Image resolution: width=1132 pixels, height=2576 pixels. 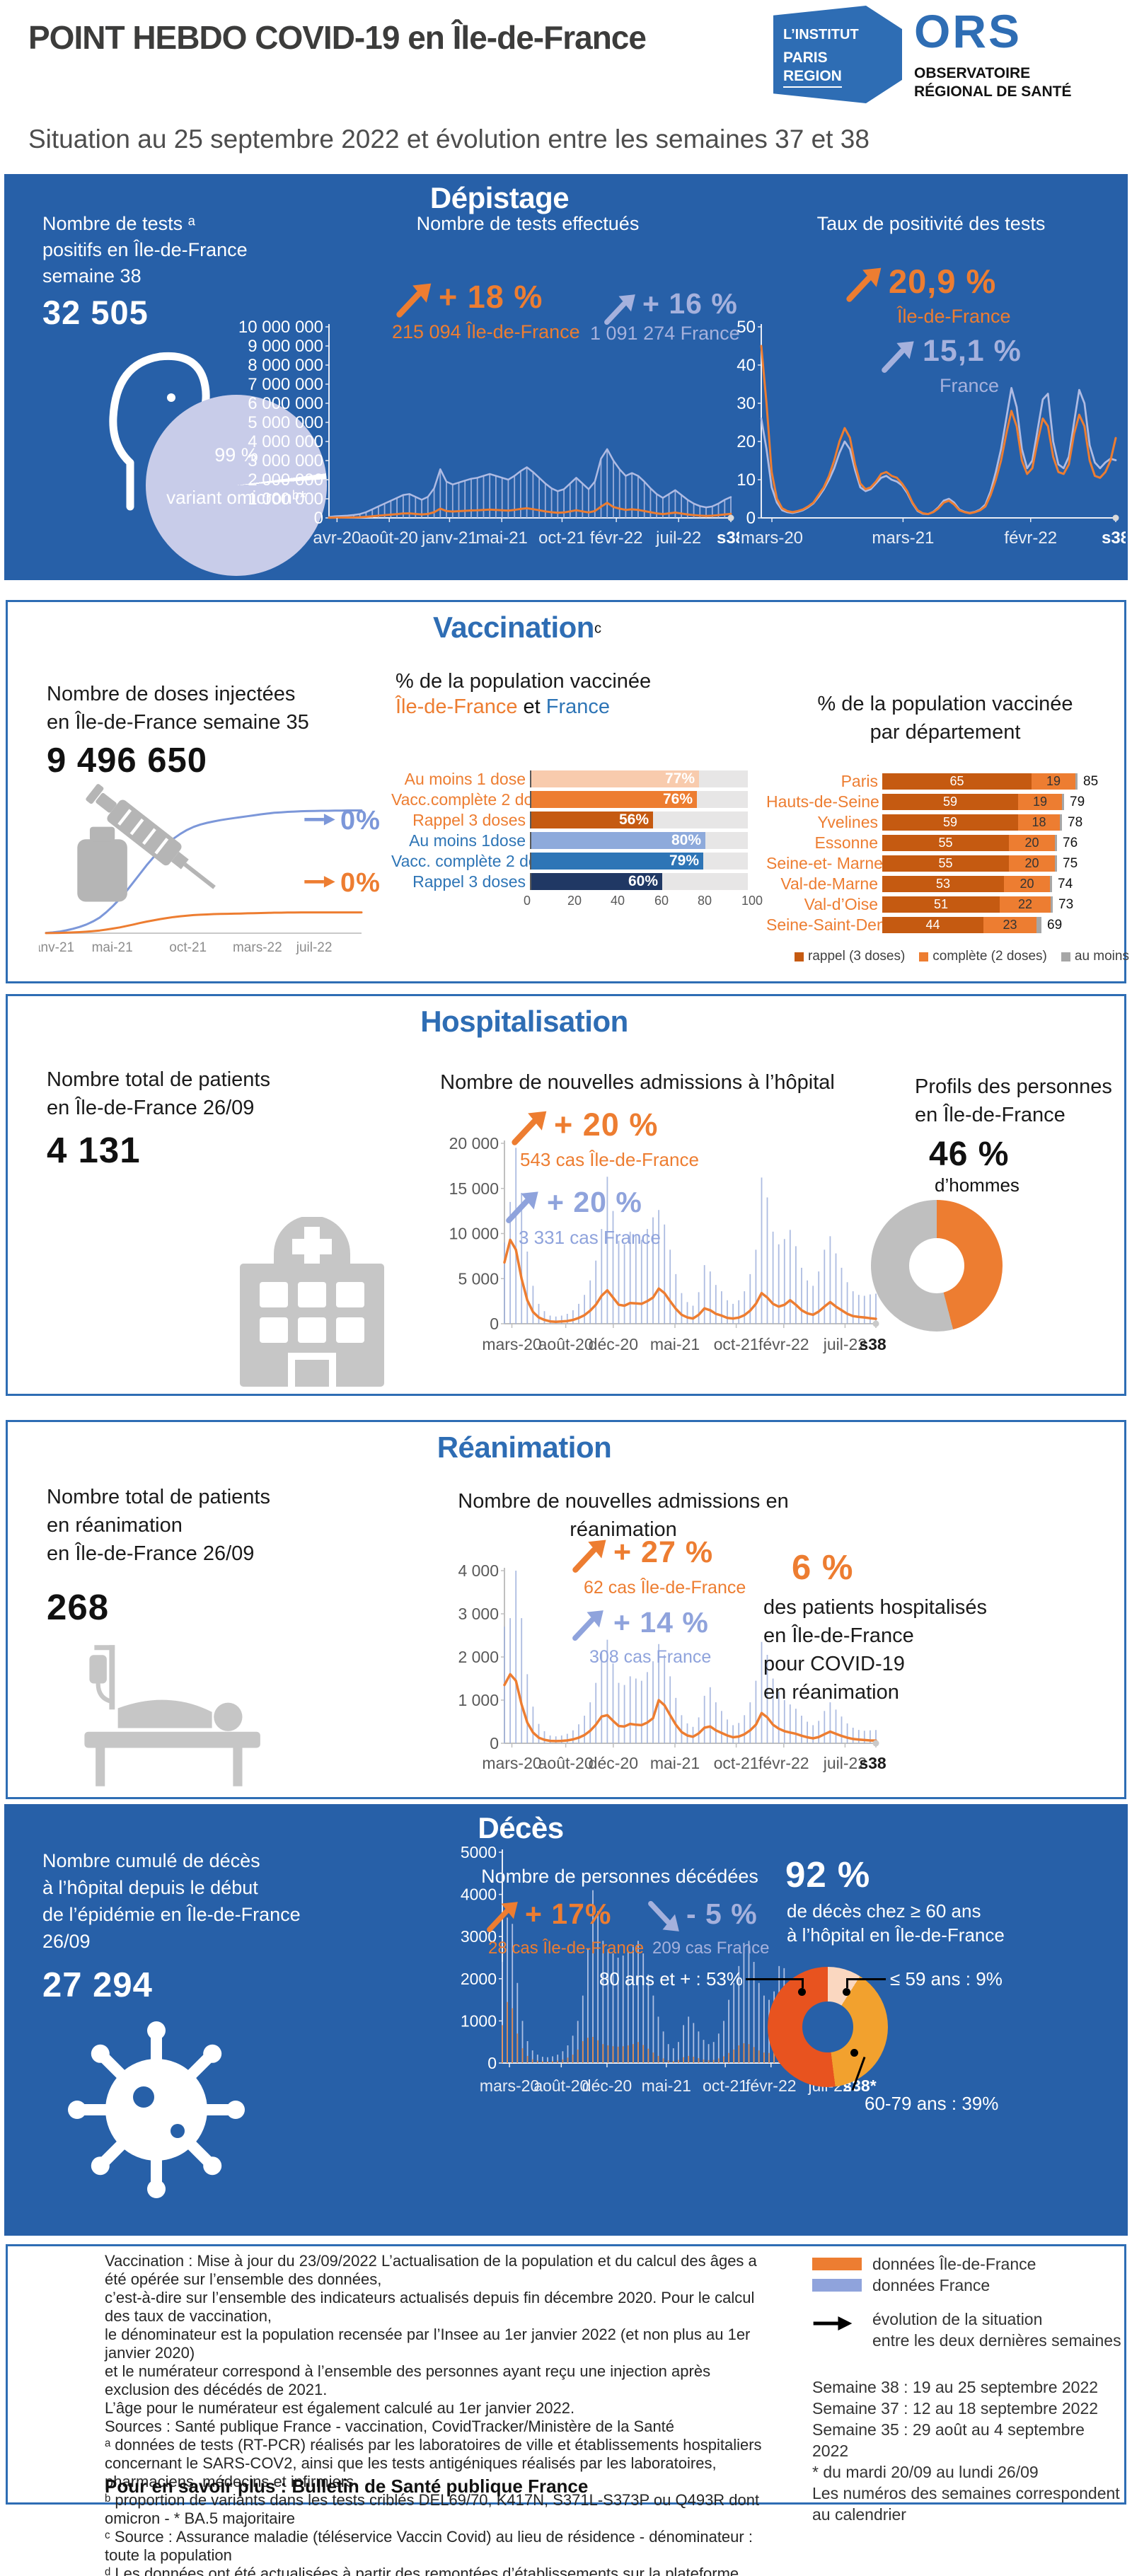 I want to click on dept-heading-1: % de la population vaccinée, so click(x=945, y=704).